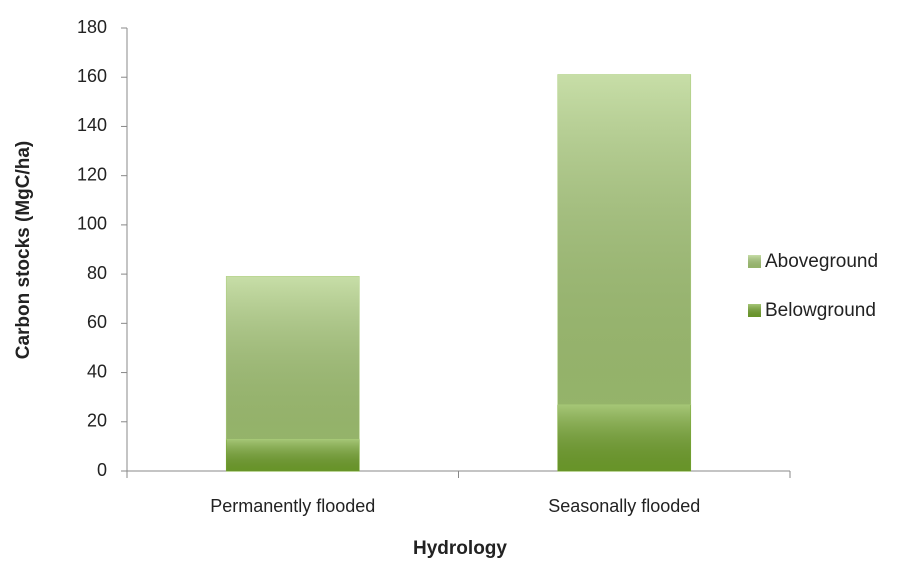 The image size is (913, 561). What do you see at coordinates (92, 224) in the screenshot?
I see `y-tick-label: 100` at bounding box center [92, 224].